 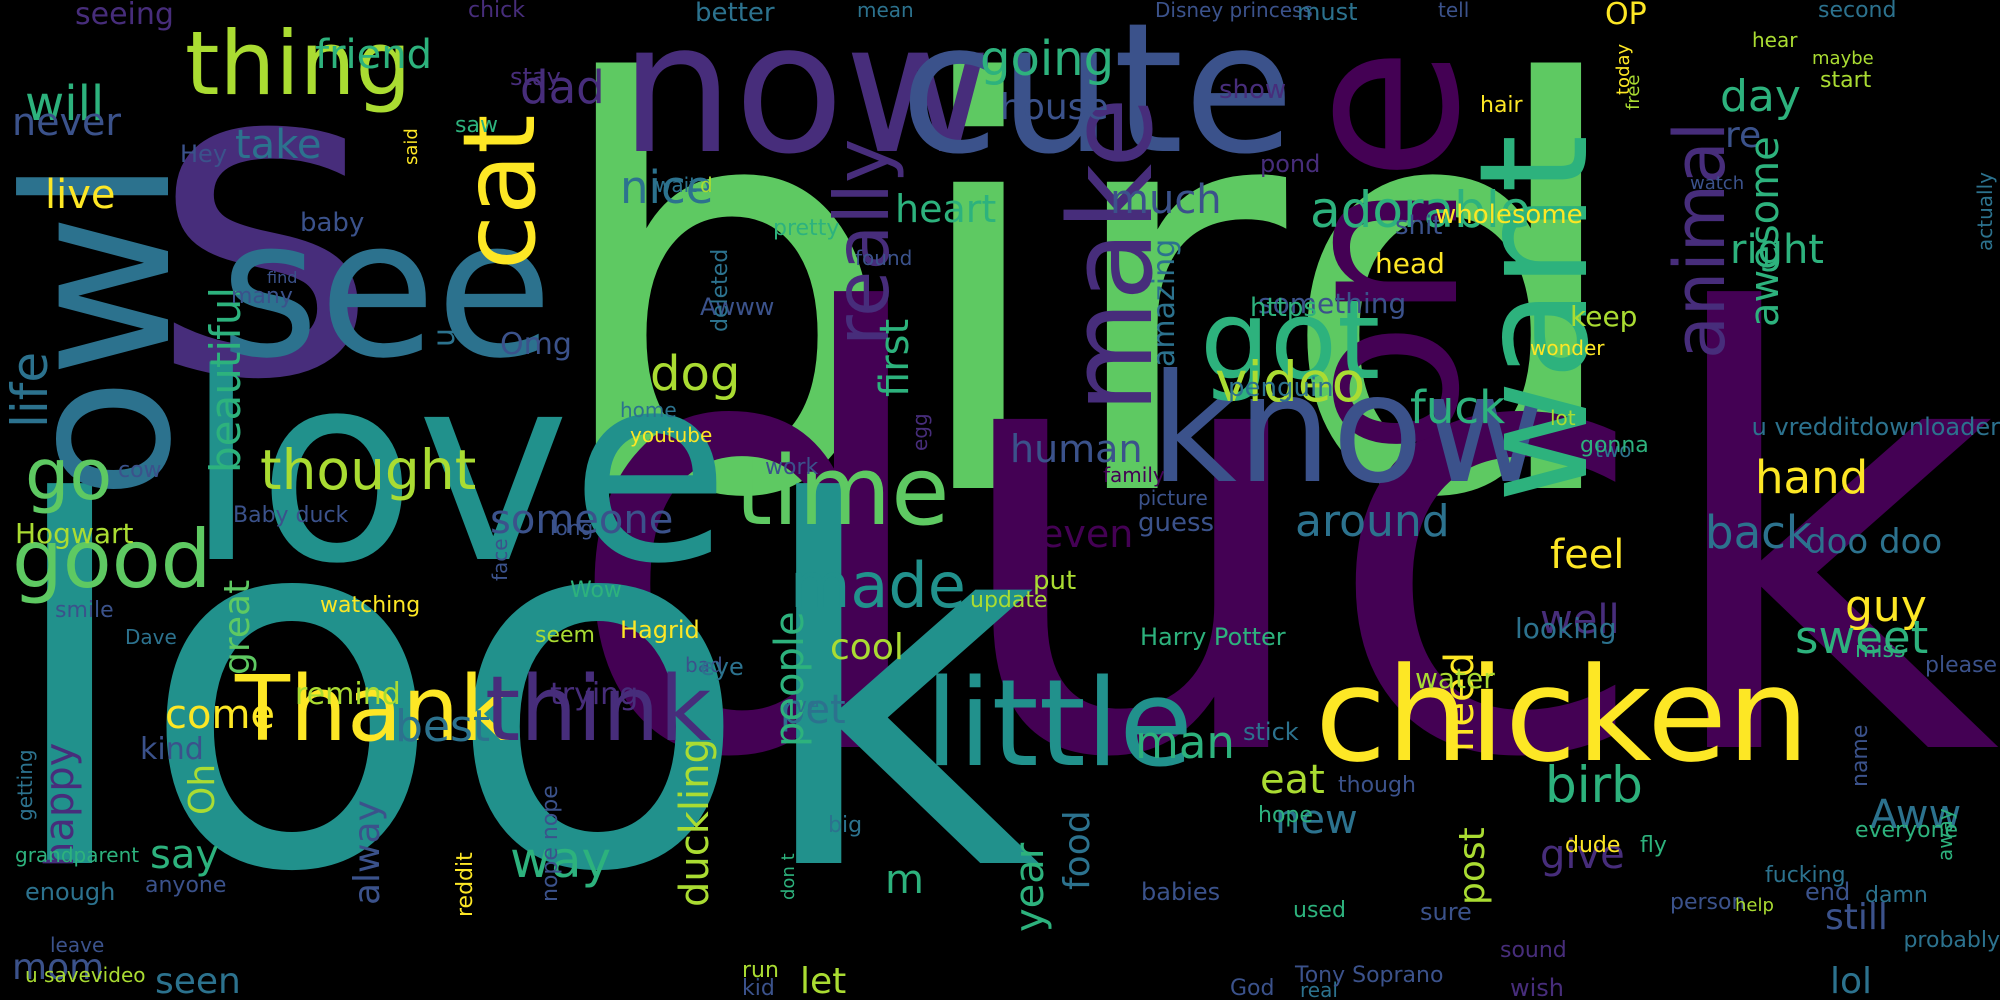 I want to click on cloud-word: hair, so click(x=1501, y=105).